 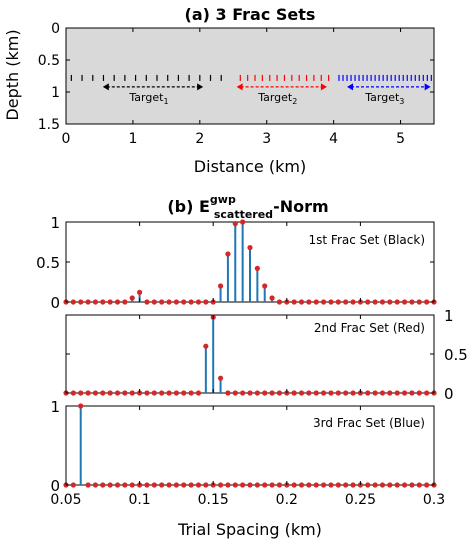 I want to click on x-tick-label: 0.2, so click(x=287, y=500).